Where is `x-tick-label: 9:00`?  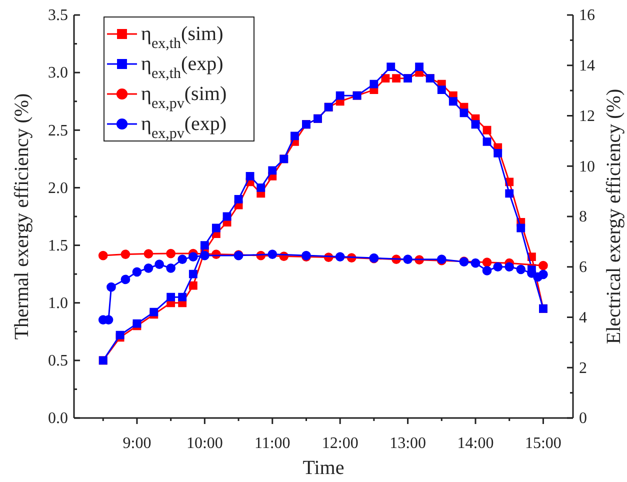
x-tick-label: 9:00 is located at coordinates (137, 443).